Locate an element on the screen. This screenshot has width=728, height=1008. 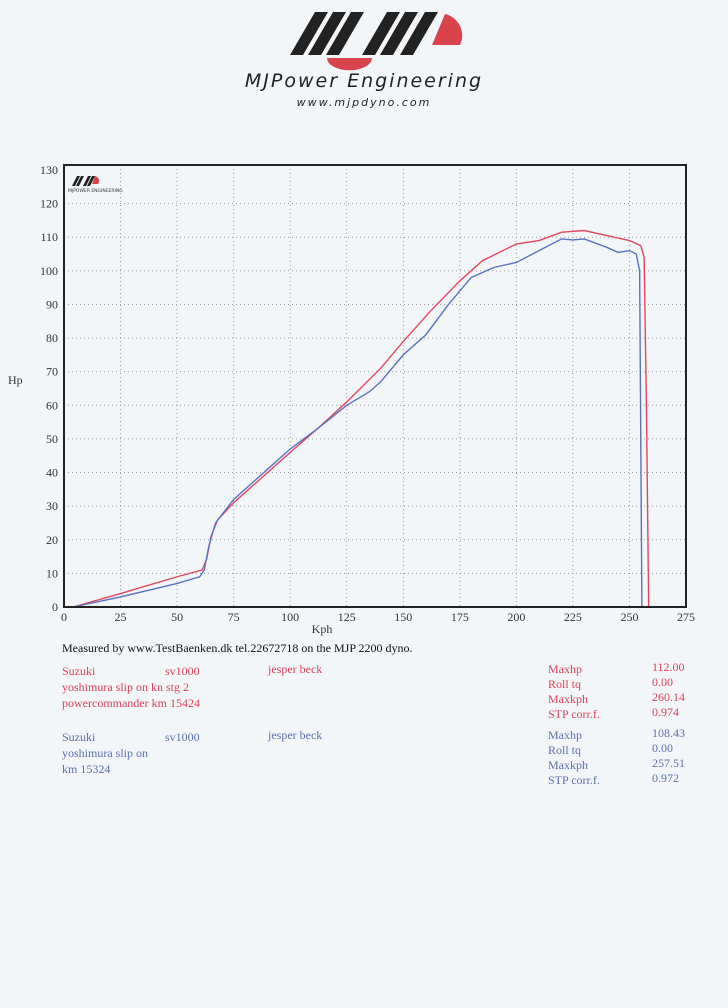
x-tick-label: 250 is located at coordinates (629, 617).